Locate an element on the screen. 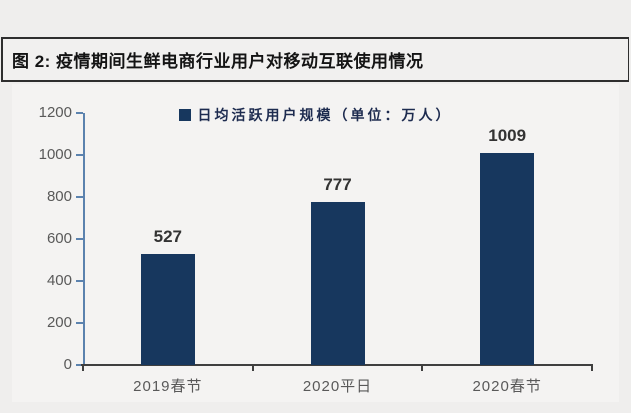 This screenshot has height=413, width=631. bar-value-label: 1009 is located at coordinates (507, 136).